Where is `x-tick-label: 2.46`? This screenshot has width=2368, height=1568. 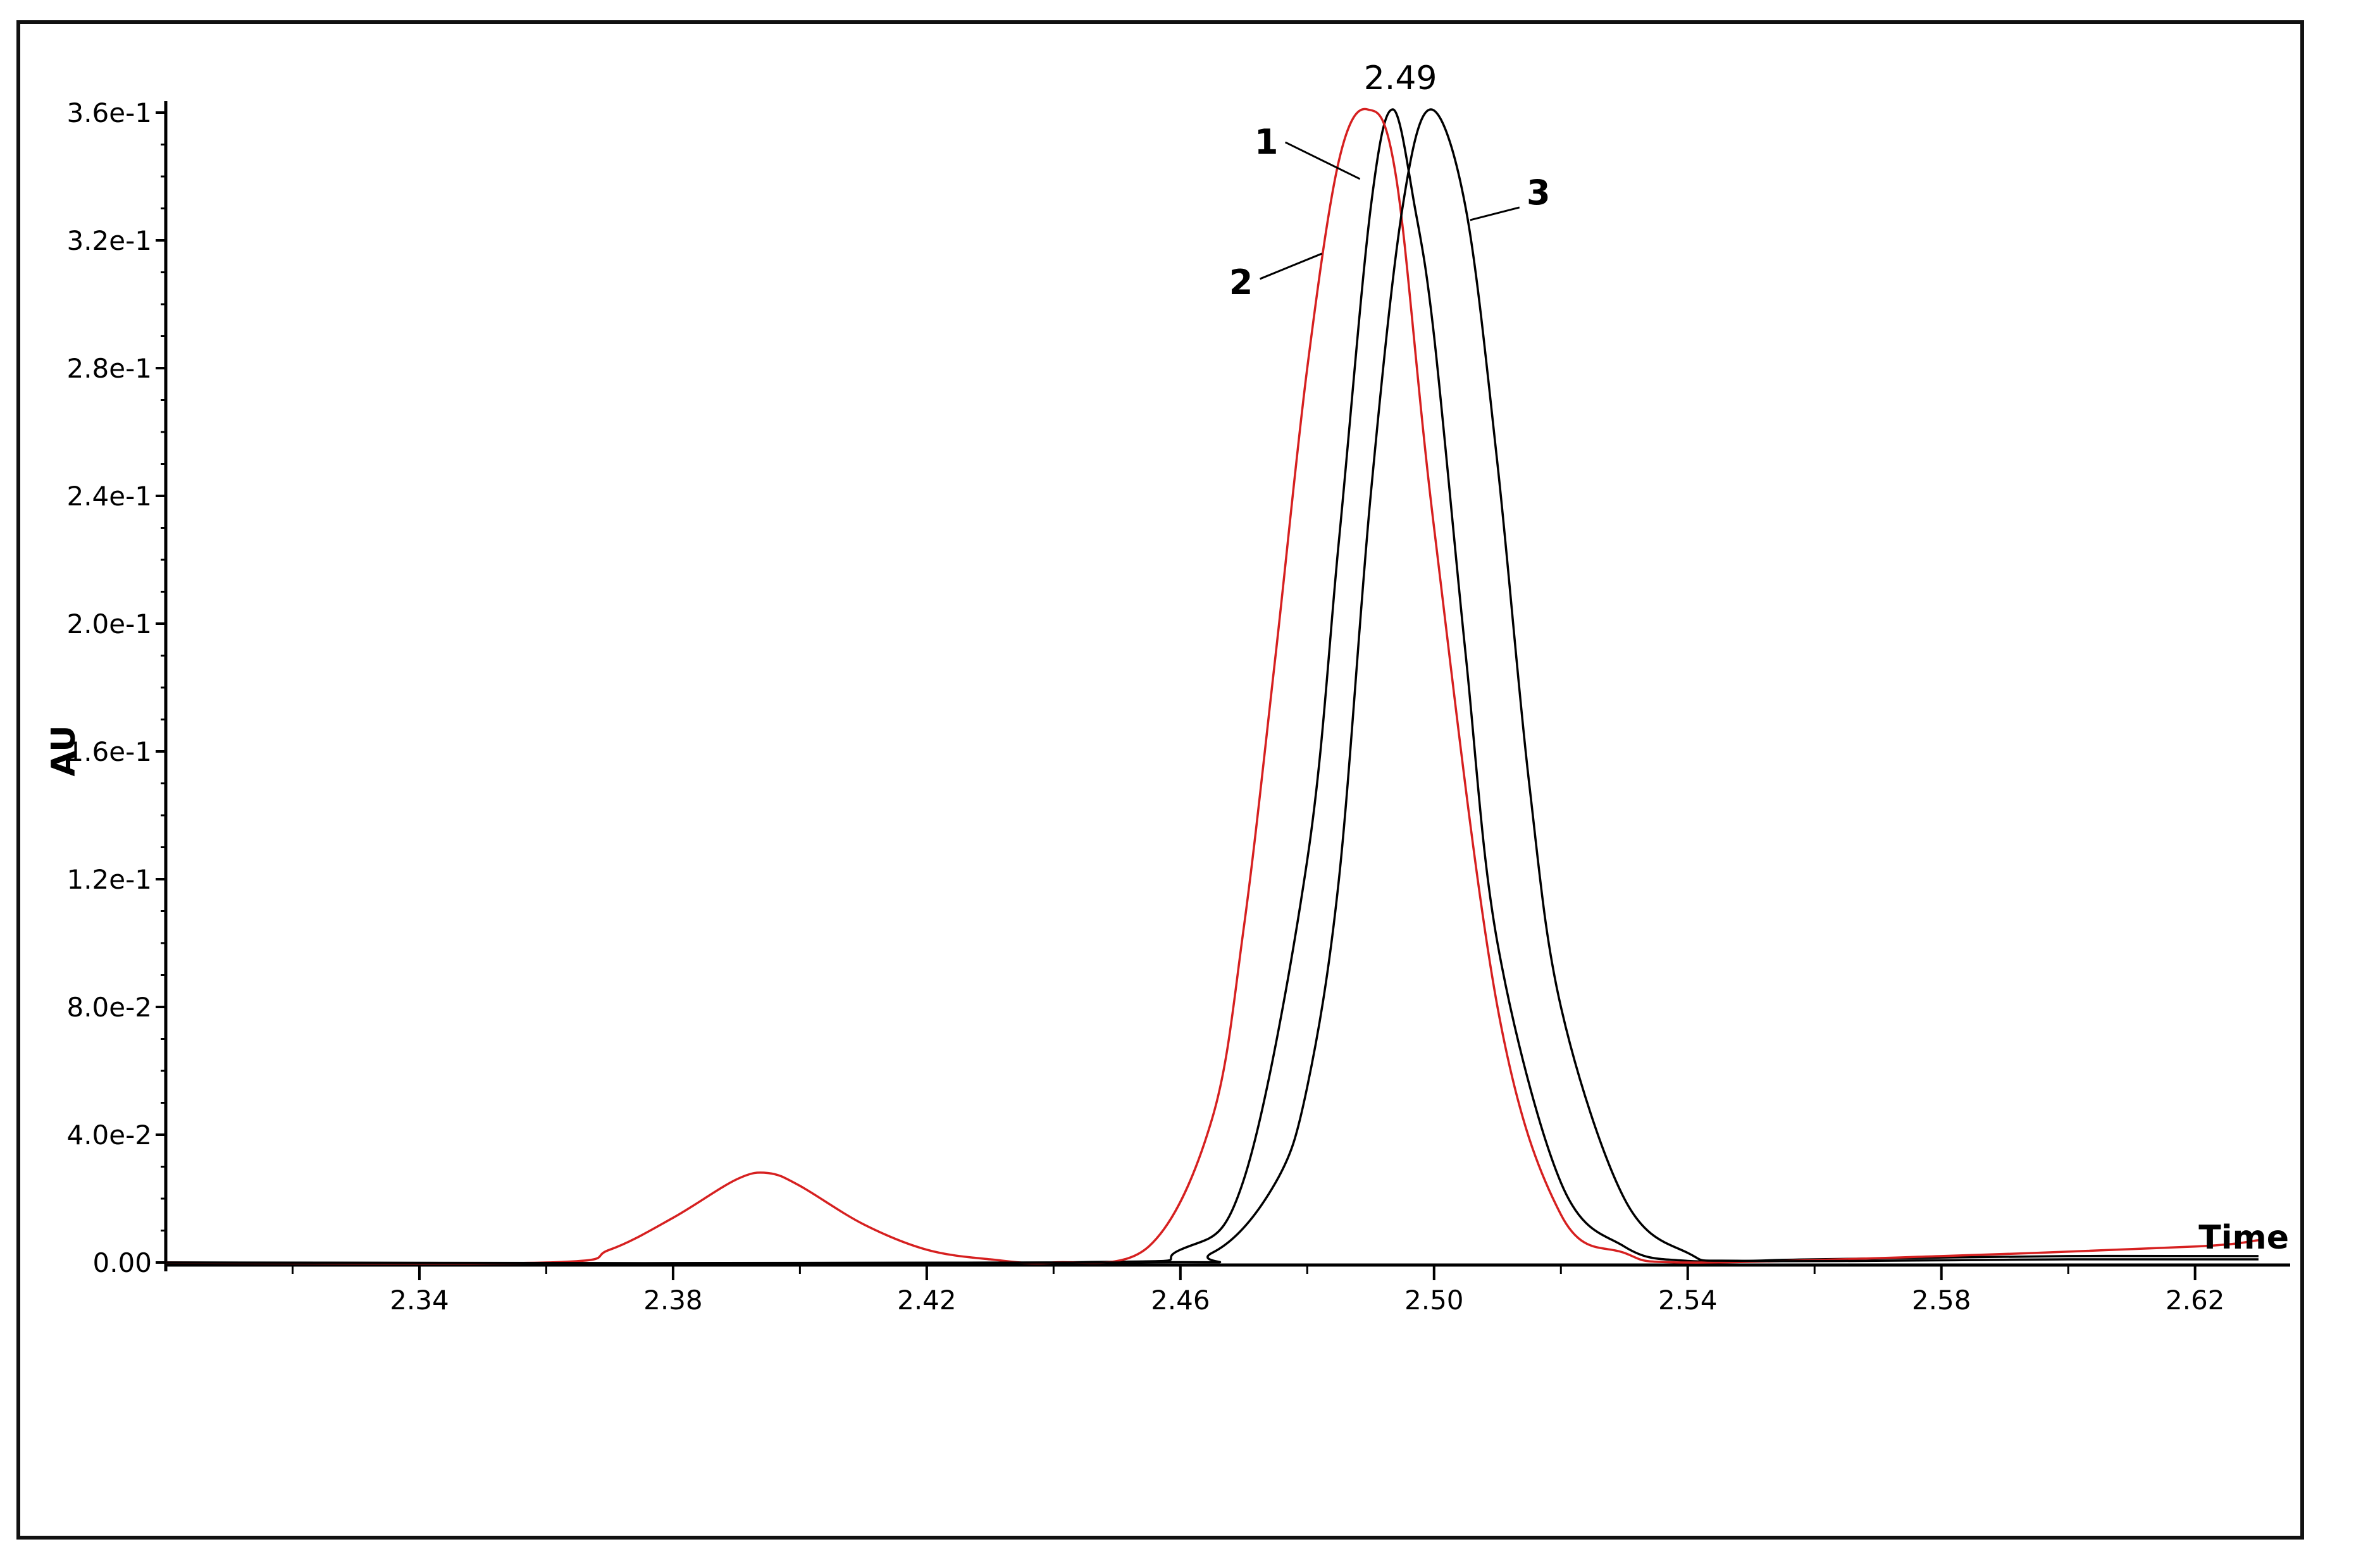
x-tick-label: 2.46 is located at coordinates (1180, 1300).